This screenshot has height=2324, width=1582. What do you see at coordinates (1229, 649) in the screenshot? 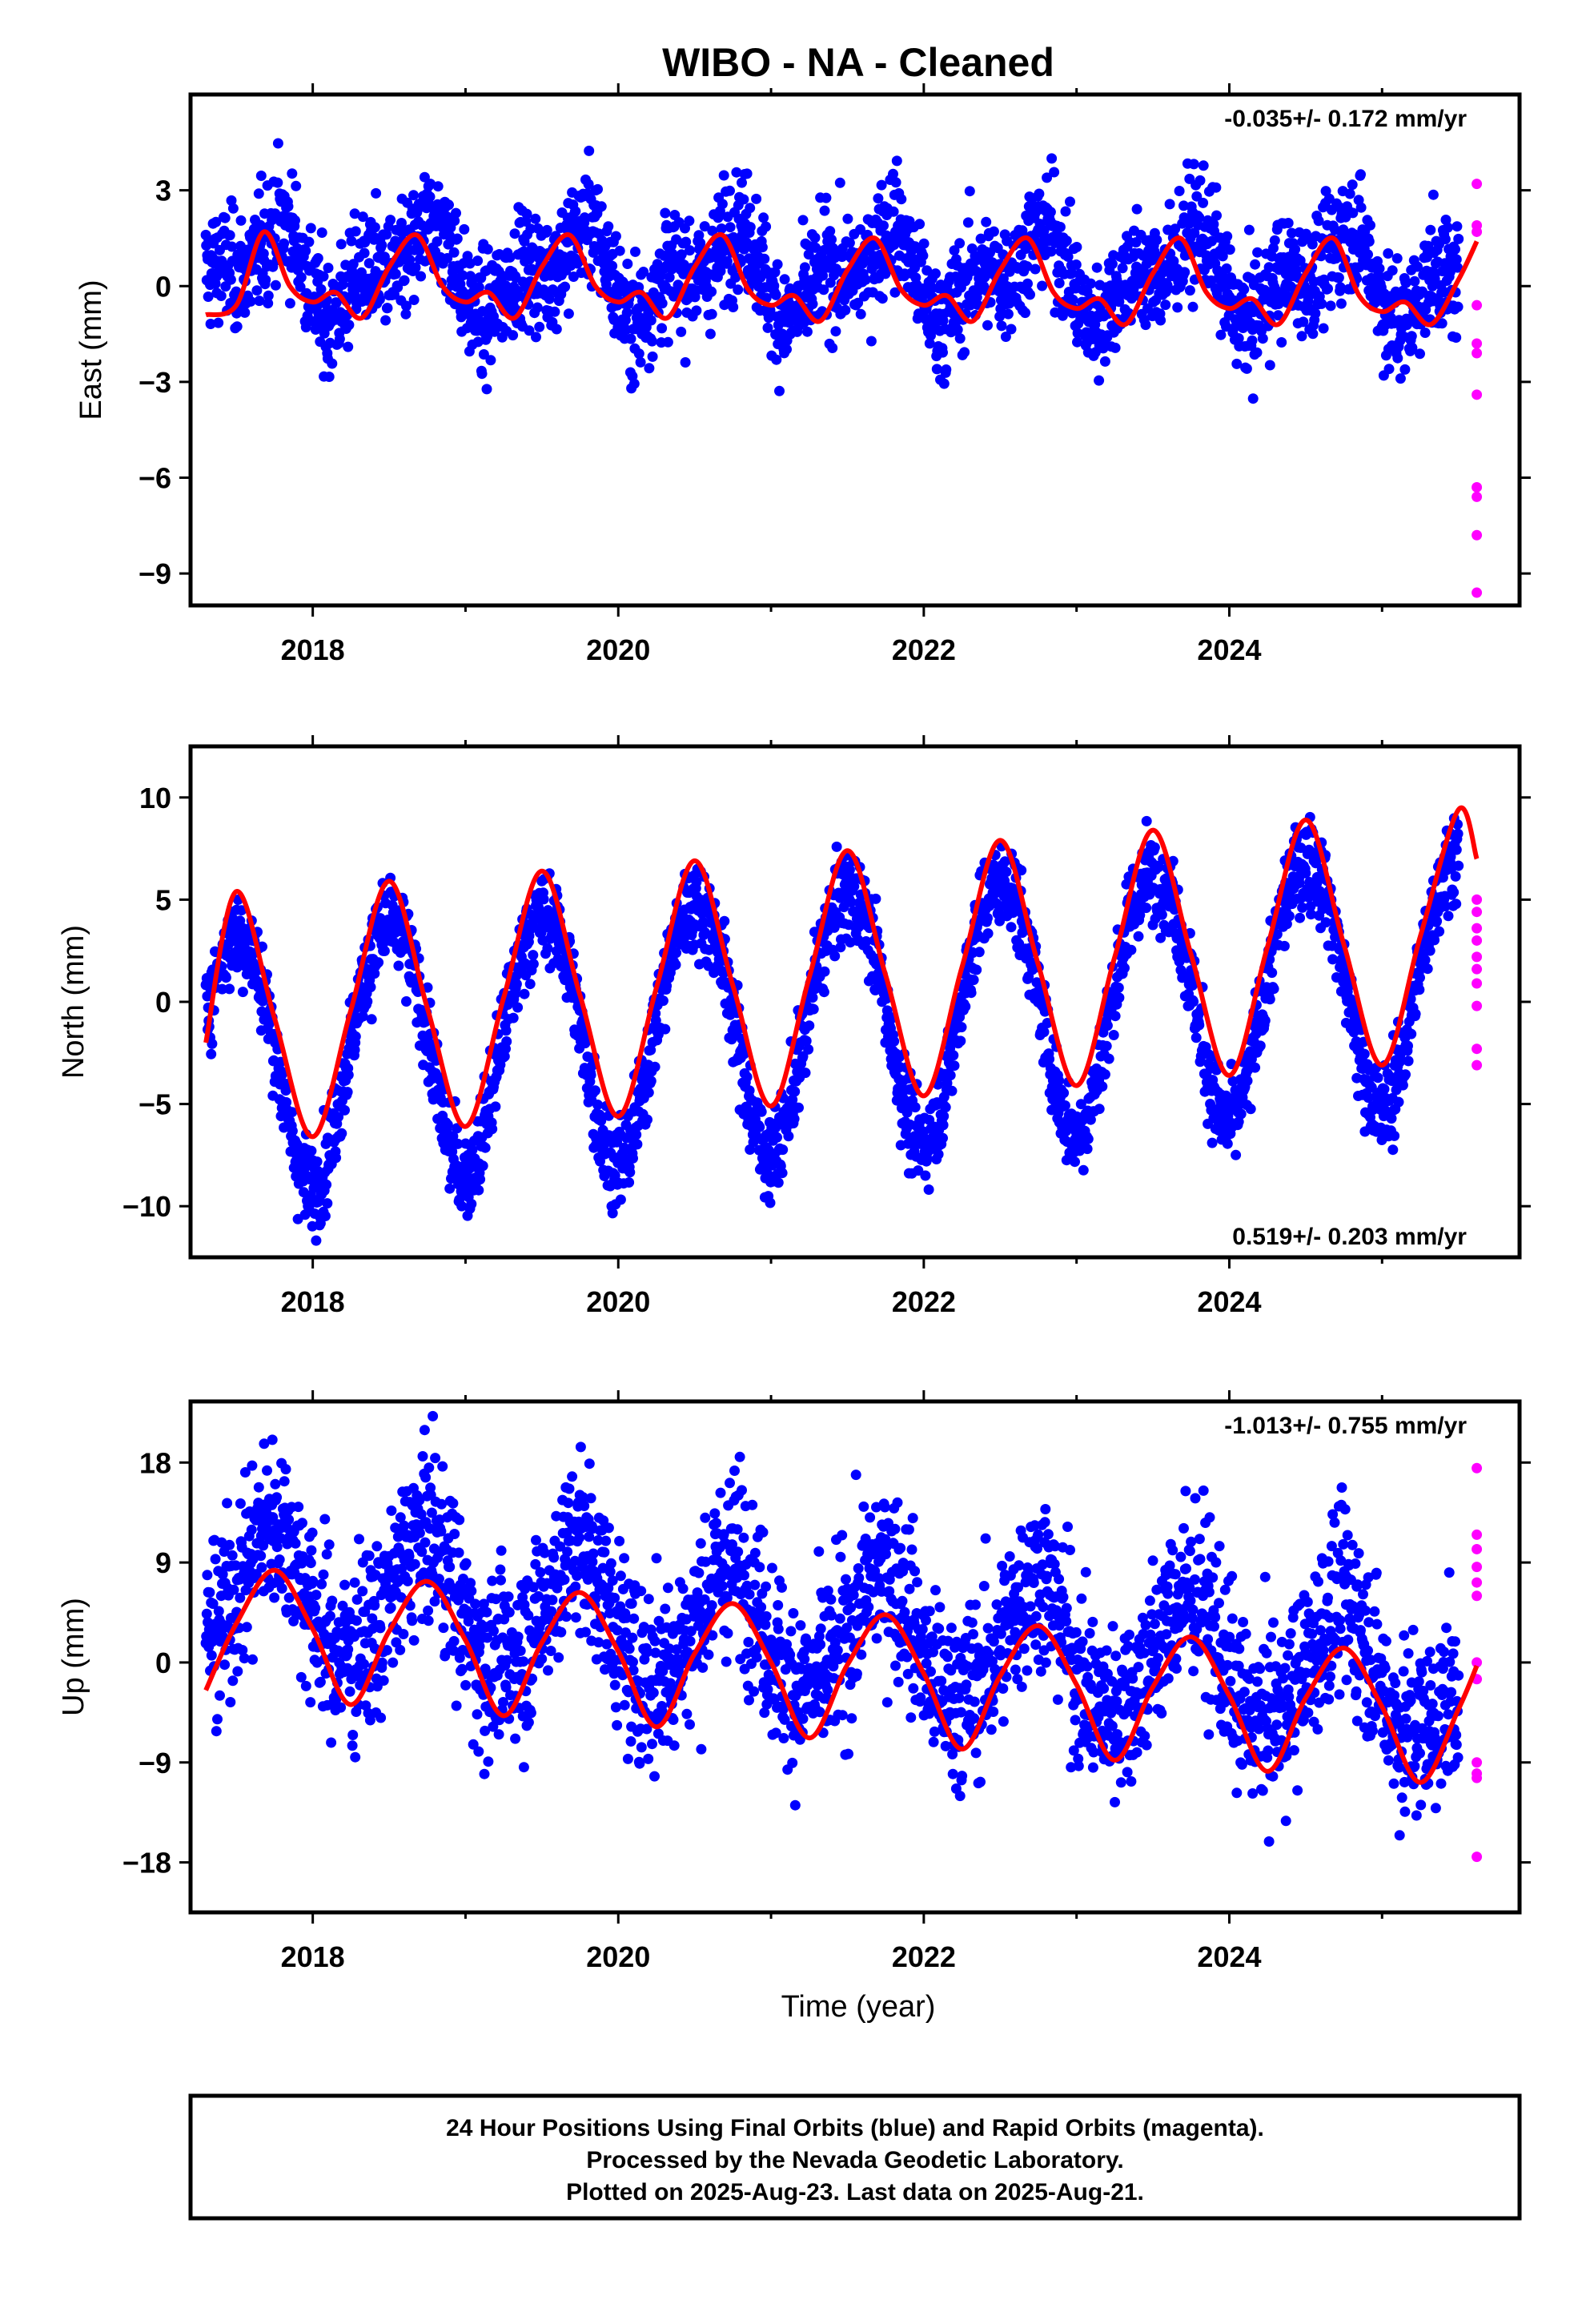
I see `east-x-tick-label: 2024` at bounding box center [1229, 649].